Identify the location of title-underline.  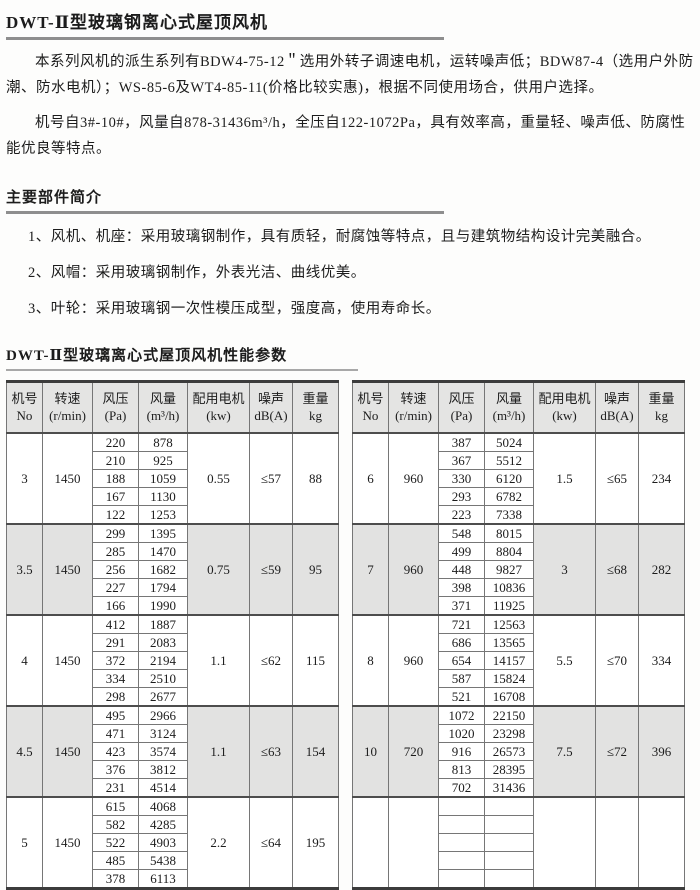
(225, 38).